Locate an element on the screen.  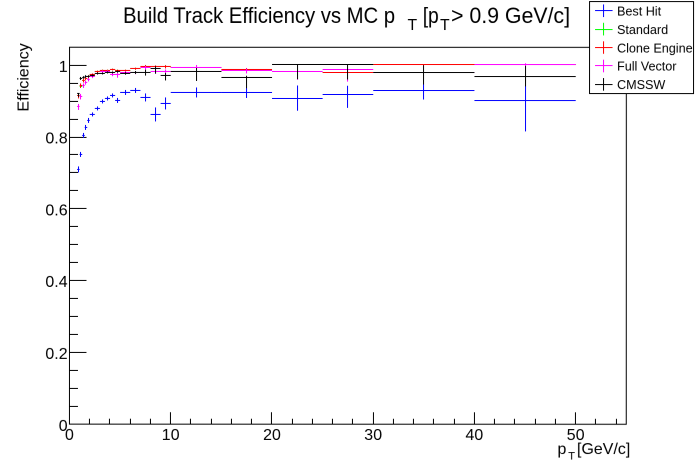
svg-text: 0.2 is located at coordinates (56, 354).